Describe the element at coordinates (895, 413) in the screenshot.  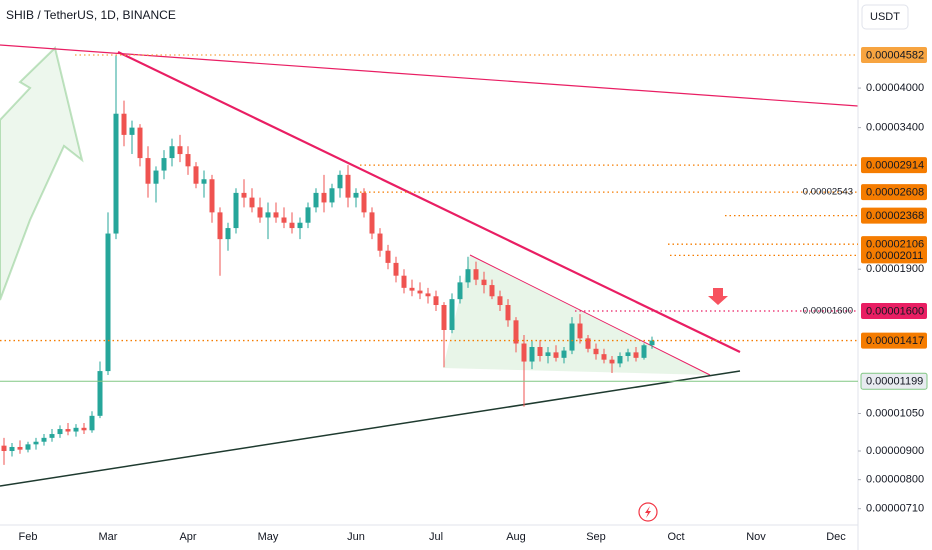
I see `y-tick-label: 0.00001050` at that location.